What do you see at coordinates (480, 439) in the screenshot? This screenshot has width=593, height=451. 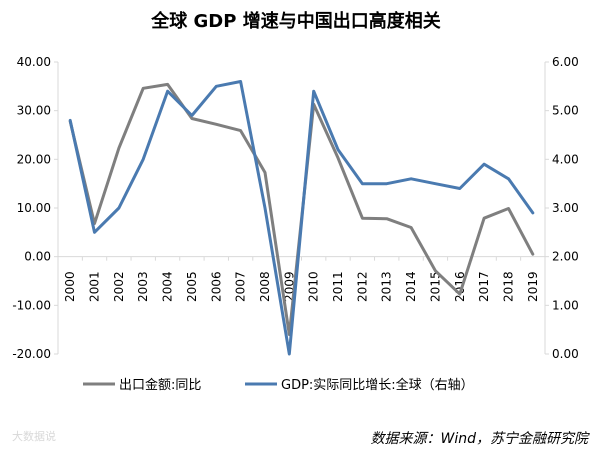 I see `source-note: 数据来源：Wind，苏宁金融研究院` at bounding box center [480, 439].